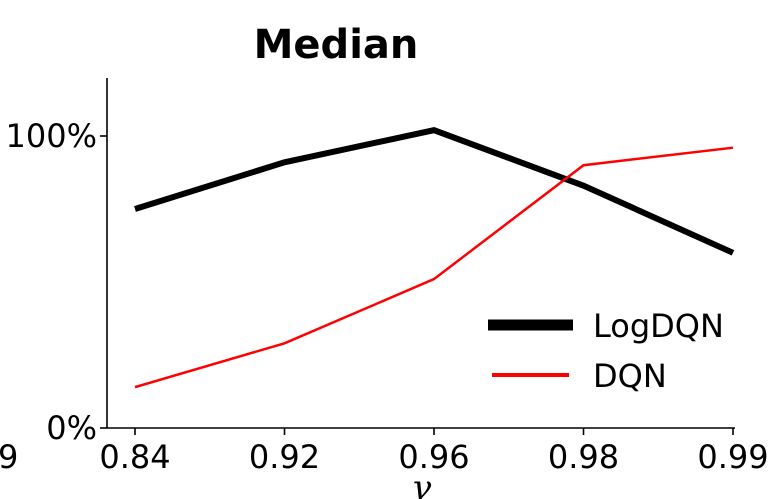 The width and height of the screenshot is (783, 499). What do you see at coordinates (606, 351) in the screenshot?
I see `legend: LogDQN DQN` at bounding box center [606, 351].